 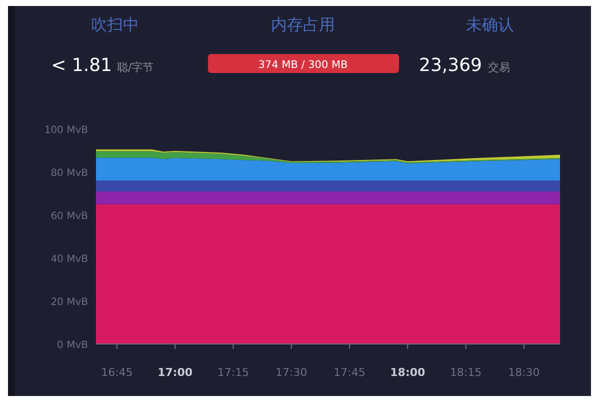 I want to click on text: < 1.81, so click(x=81, y=65).